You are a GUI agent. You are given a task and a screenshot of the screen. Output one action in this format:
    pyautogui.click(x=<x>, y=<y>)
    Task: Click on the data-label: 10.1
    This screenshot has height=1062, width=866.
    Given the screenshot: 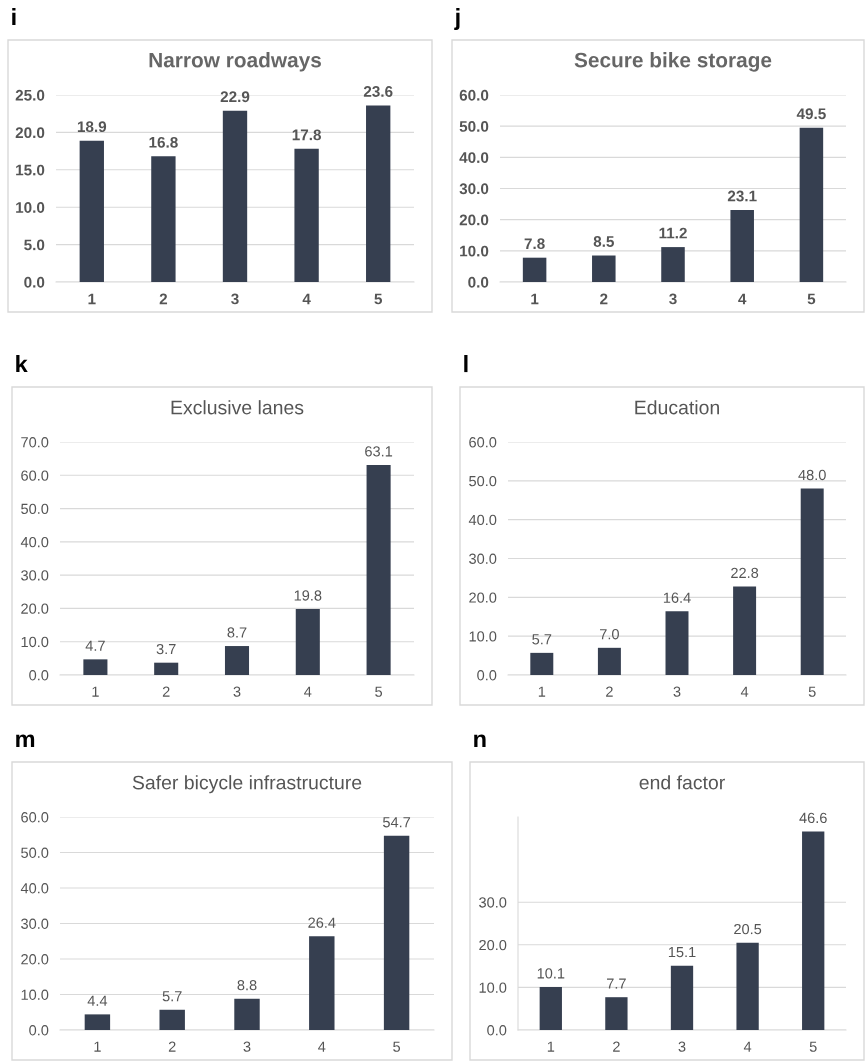 What is the action you would take?
    pyautogui.click(x=551, y=973)
    